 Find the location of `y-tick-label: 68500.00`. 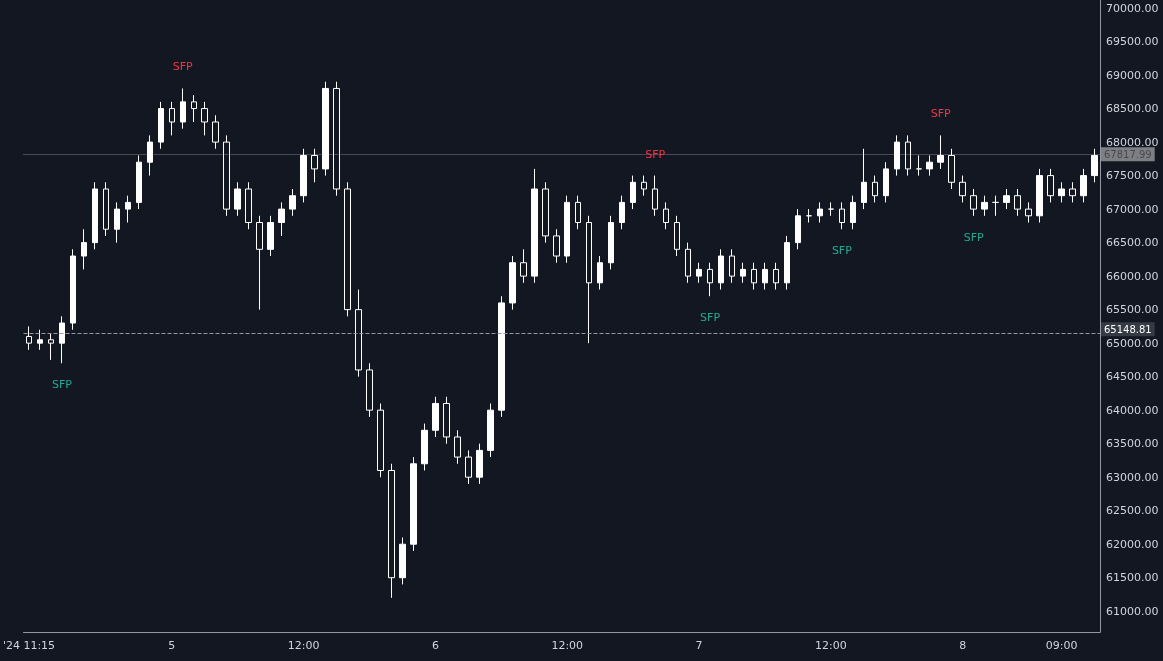

y-tick-label: 68500.00 is located at coordinates (1132, 109).